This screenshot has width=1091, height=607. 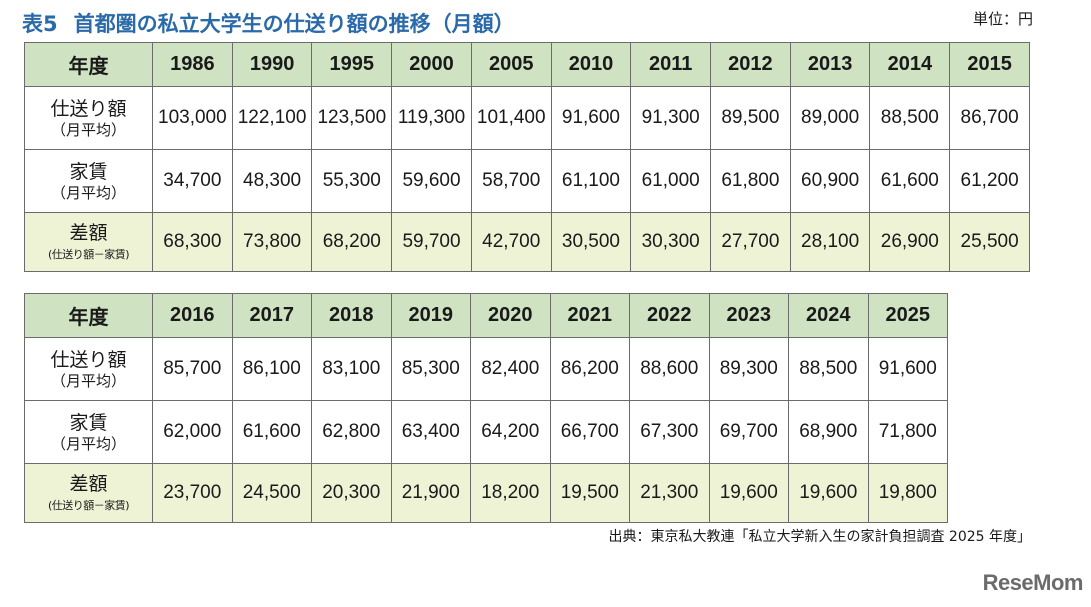 What do you see at coordinates (192, 181) in the screenshot?
I see `rent-cell: 34,700` at bounding box center [192, 181].